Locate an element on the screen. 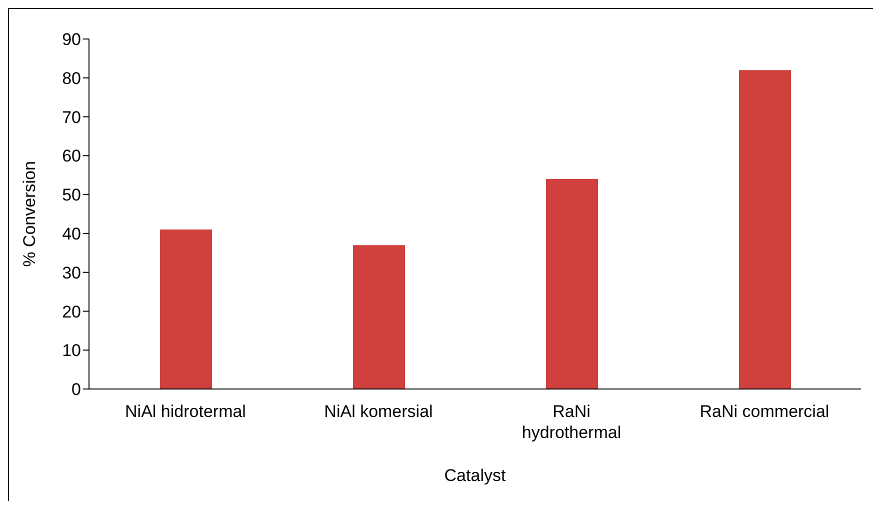 This screenshot has width=880, height=508. x-tick-label: NiAl hidrotermal is located at coordinates (185, 411).